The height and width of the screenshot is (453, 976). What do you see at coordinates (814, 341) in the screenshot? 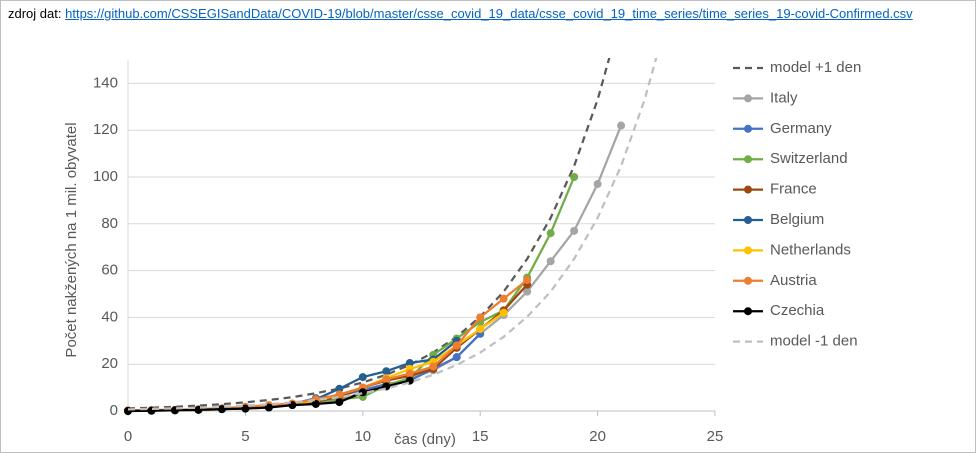
I see `legend-label: model -1 den` at bounding box center [814, 341].